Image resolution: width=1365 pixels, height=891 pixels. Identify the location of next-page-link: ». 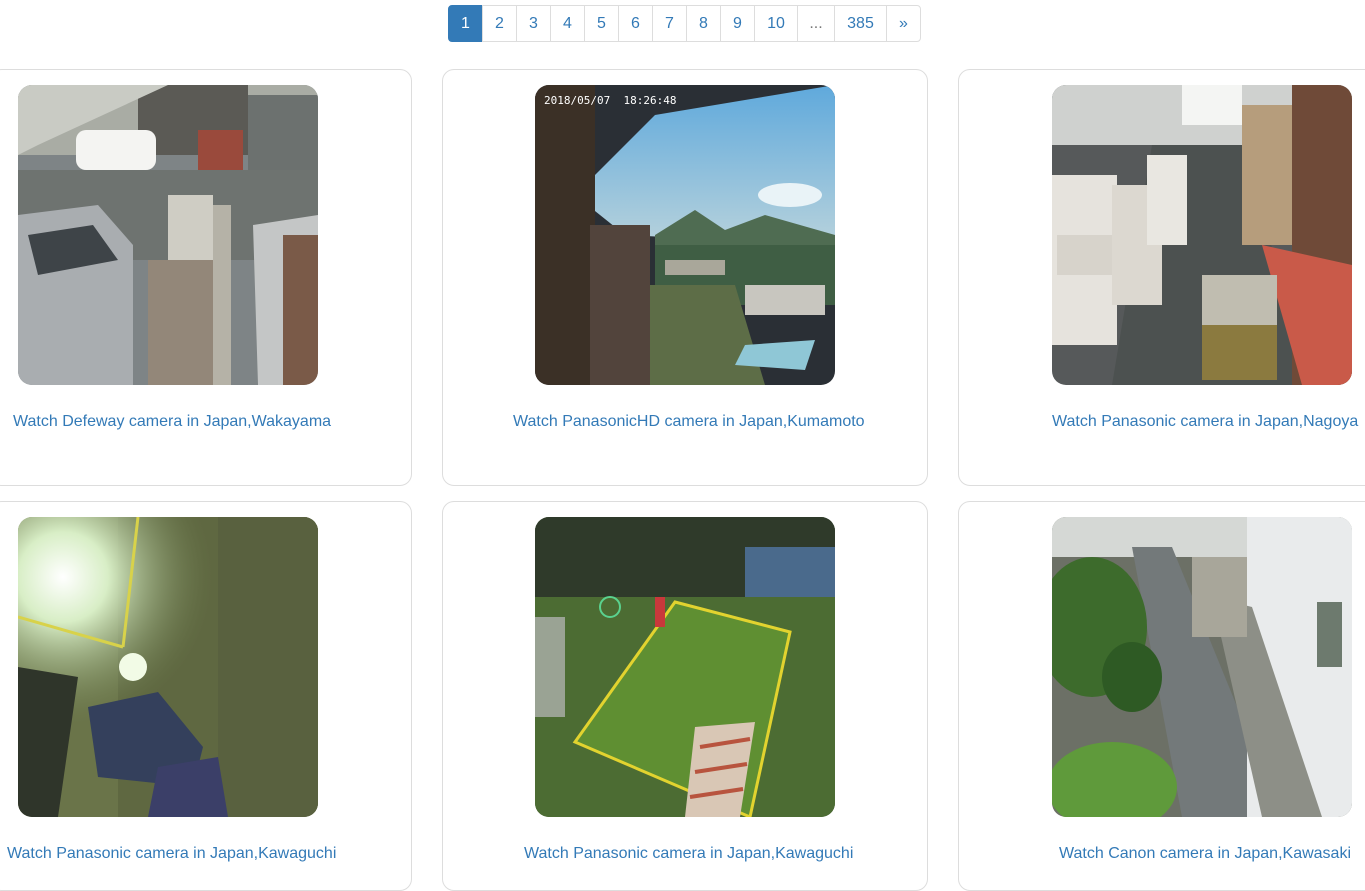
(903, 23).